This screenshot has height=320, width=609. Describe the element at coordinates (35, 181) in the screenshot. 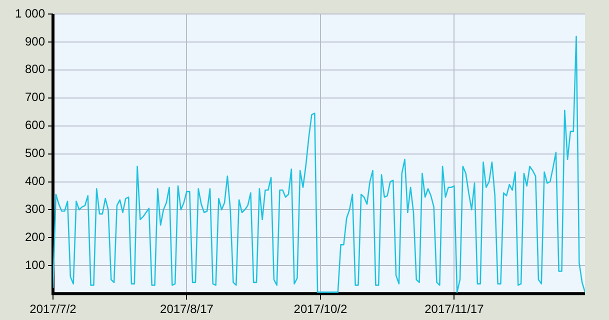

I see `y-tick-label: 400` at that location.